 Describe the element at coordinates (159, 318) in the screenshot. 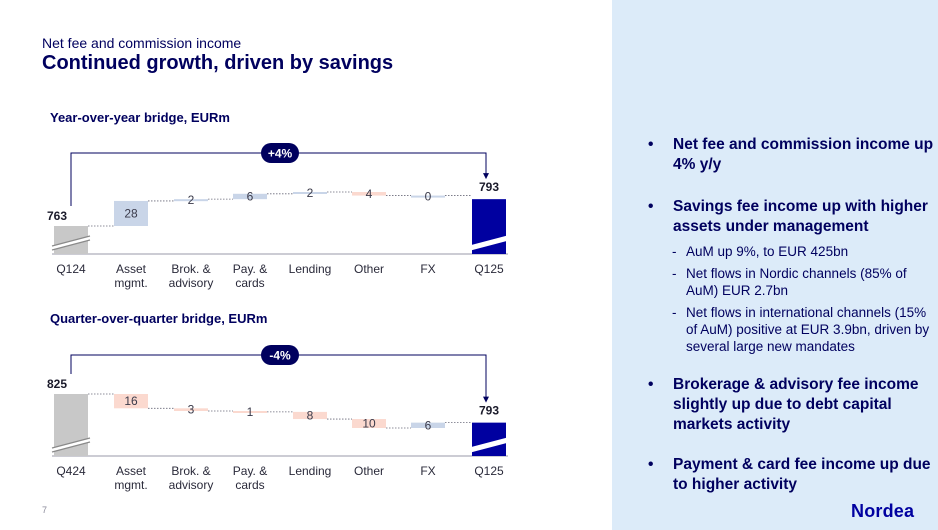

I see `chart-title-qoq: Quarter-over-quarter bridge, EURm` at that location.